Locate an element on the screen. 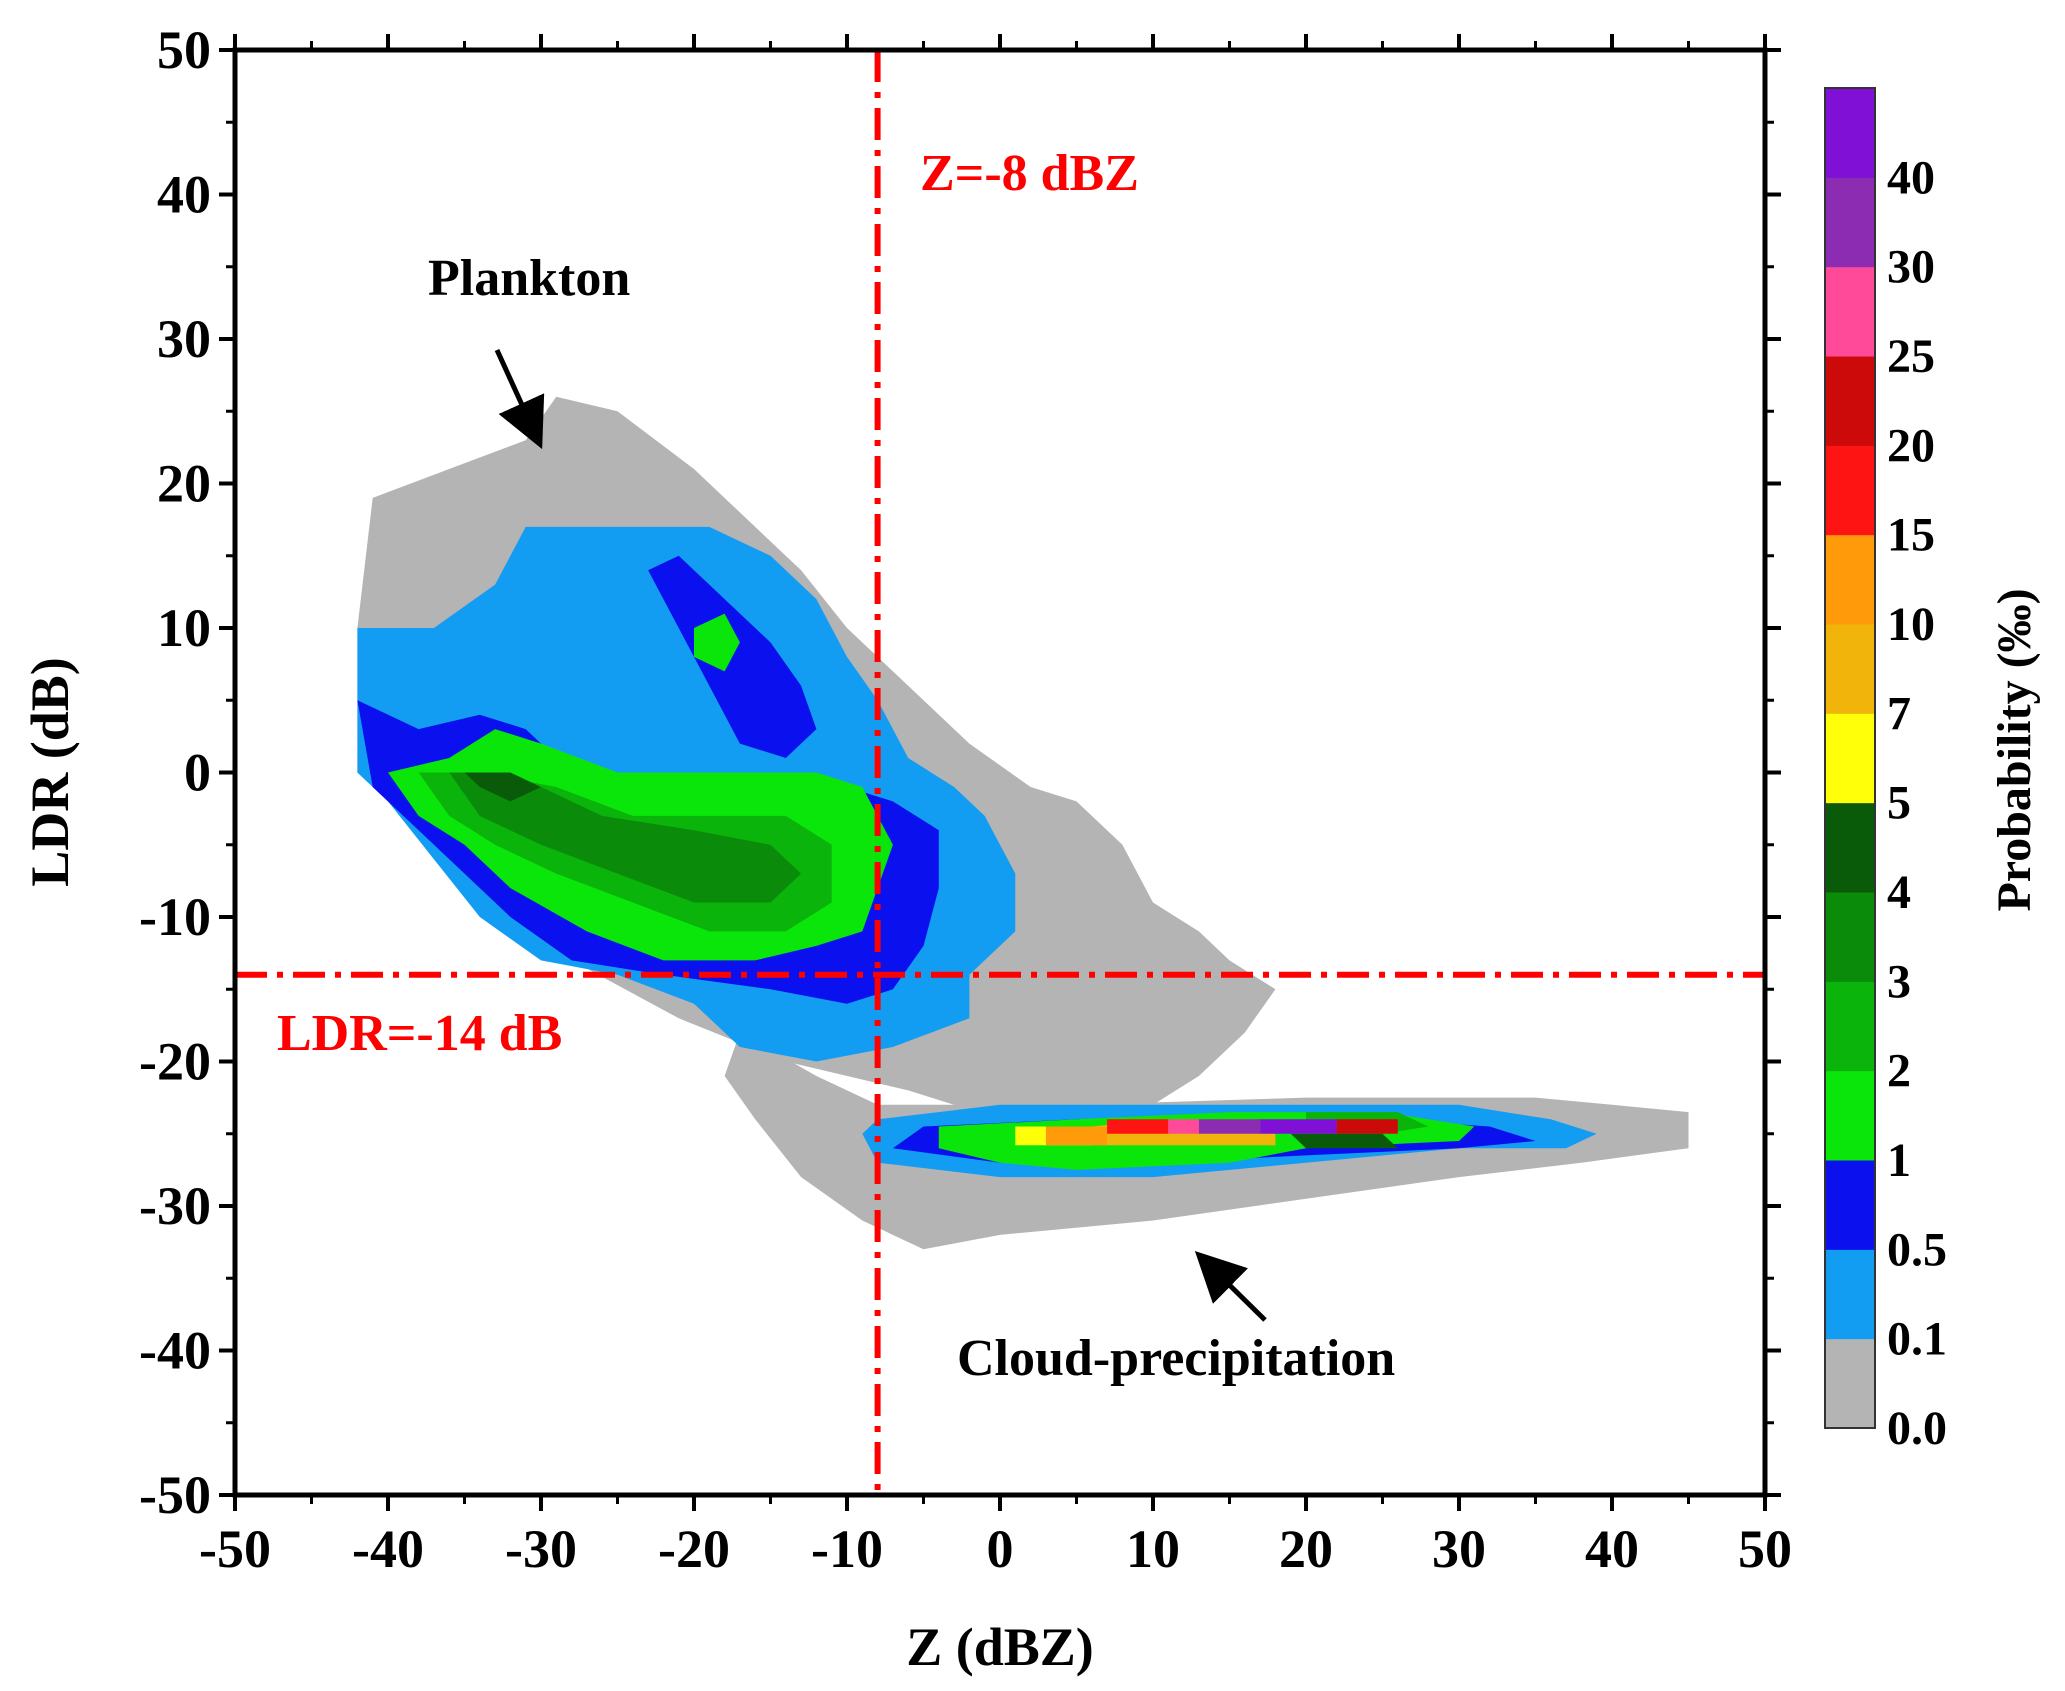  colorbar-tick-label: 0.0 is located at coordinates (1917, 1428).